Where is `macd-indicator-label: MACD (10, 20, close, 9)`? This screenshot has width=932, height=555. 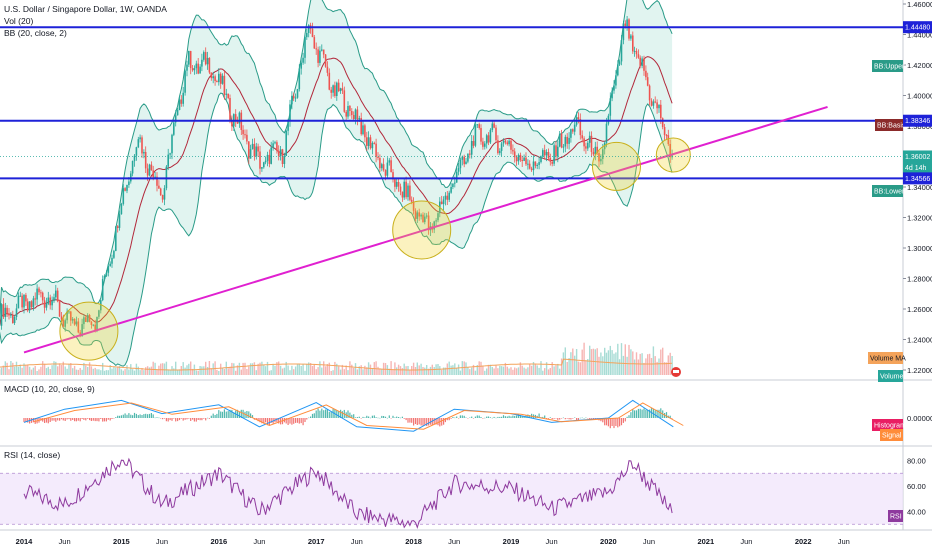 macd-indicator-label: MACD (10, 20, close, 9) is located at coordinates (49, 389).